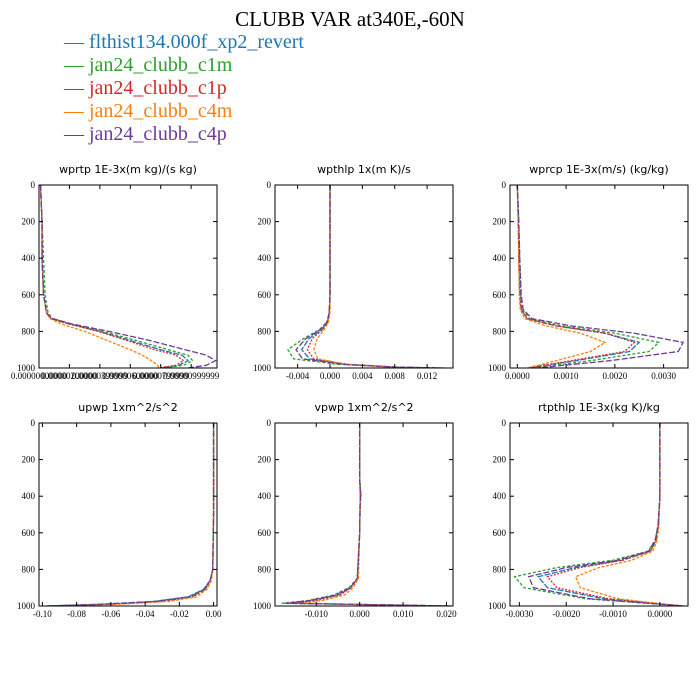 The image size is (700, 700). What do you see at coordinates (362, 376) in the screenshot?
I see `x-tick-label: 0.004` at bounding box center [362, 376].